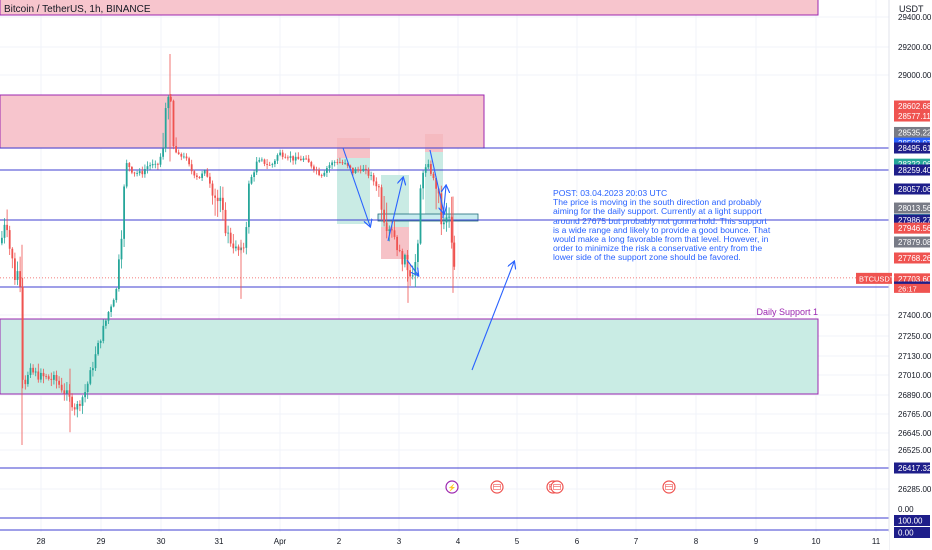  Describe the element at coordinates (412, 267) in the screenshot. I see `trend-arrow` at that location.